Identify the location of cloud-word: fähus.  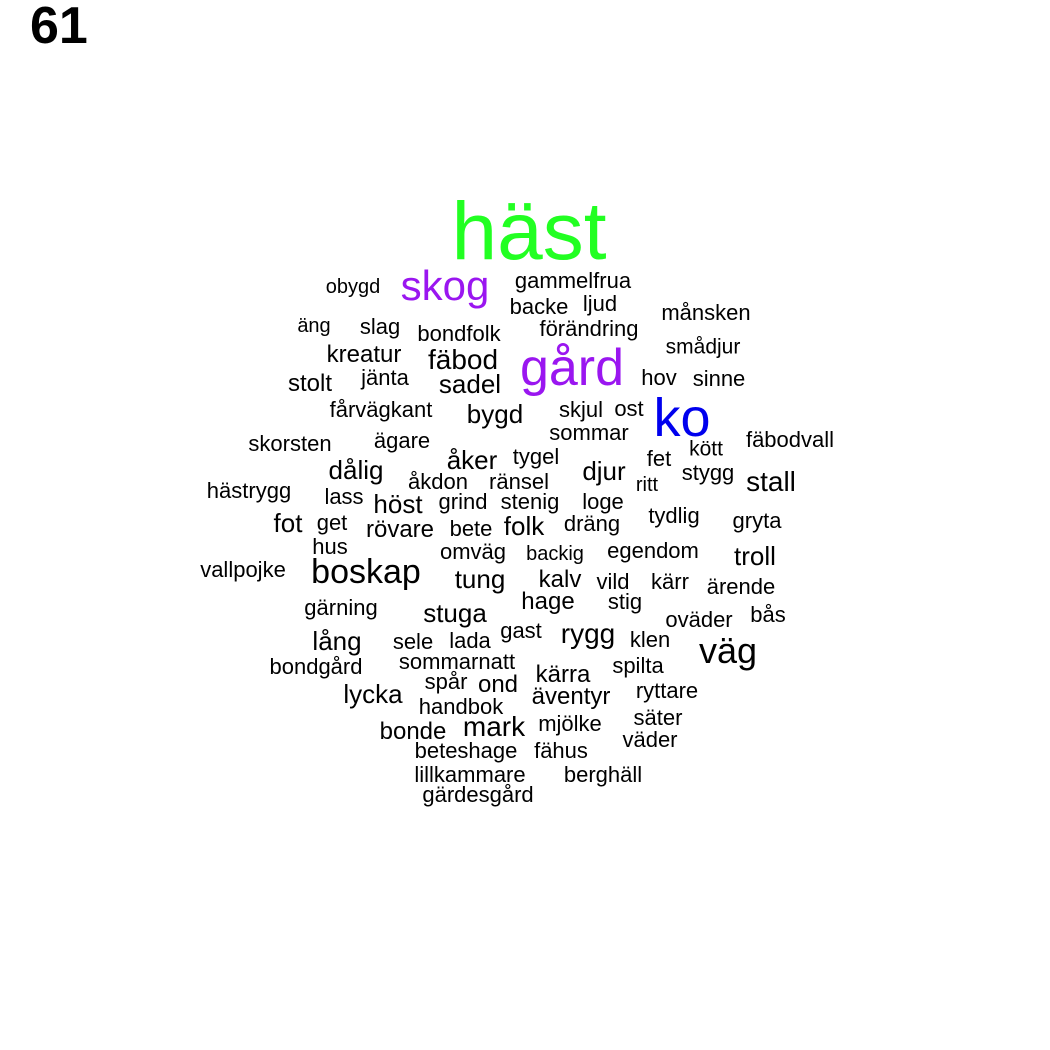
(561, 750).